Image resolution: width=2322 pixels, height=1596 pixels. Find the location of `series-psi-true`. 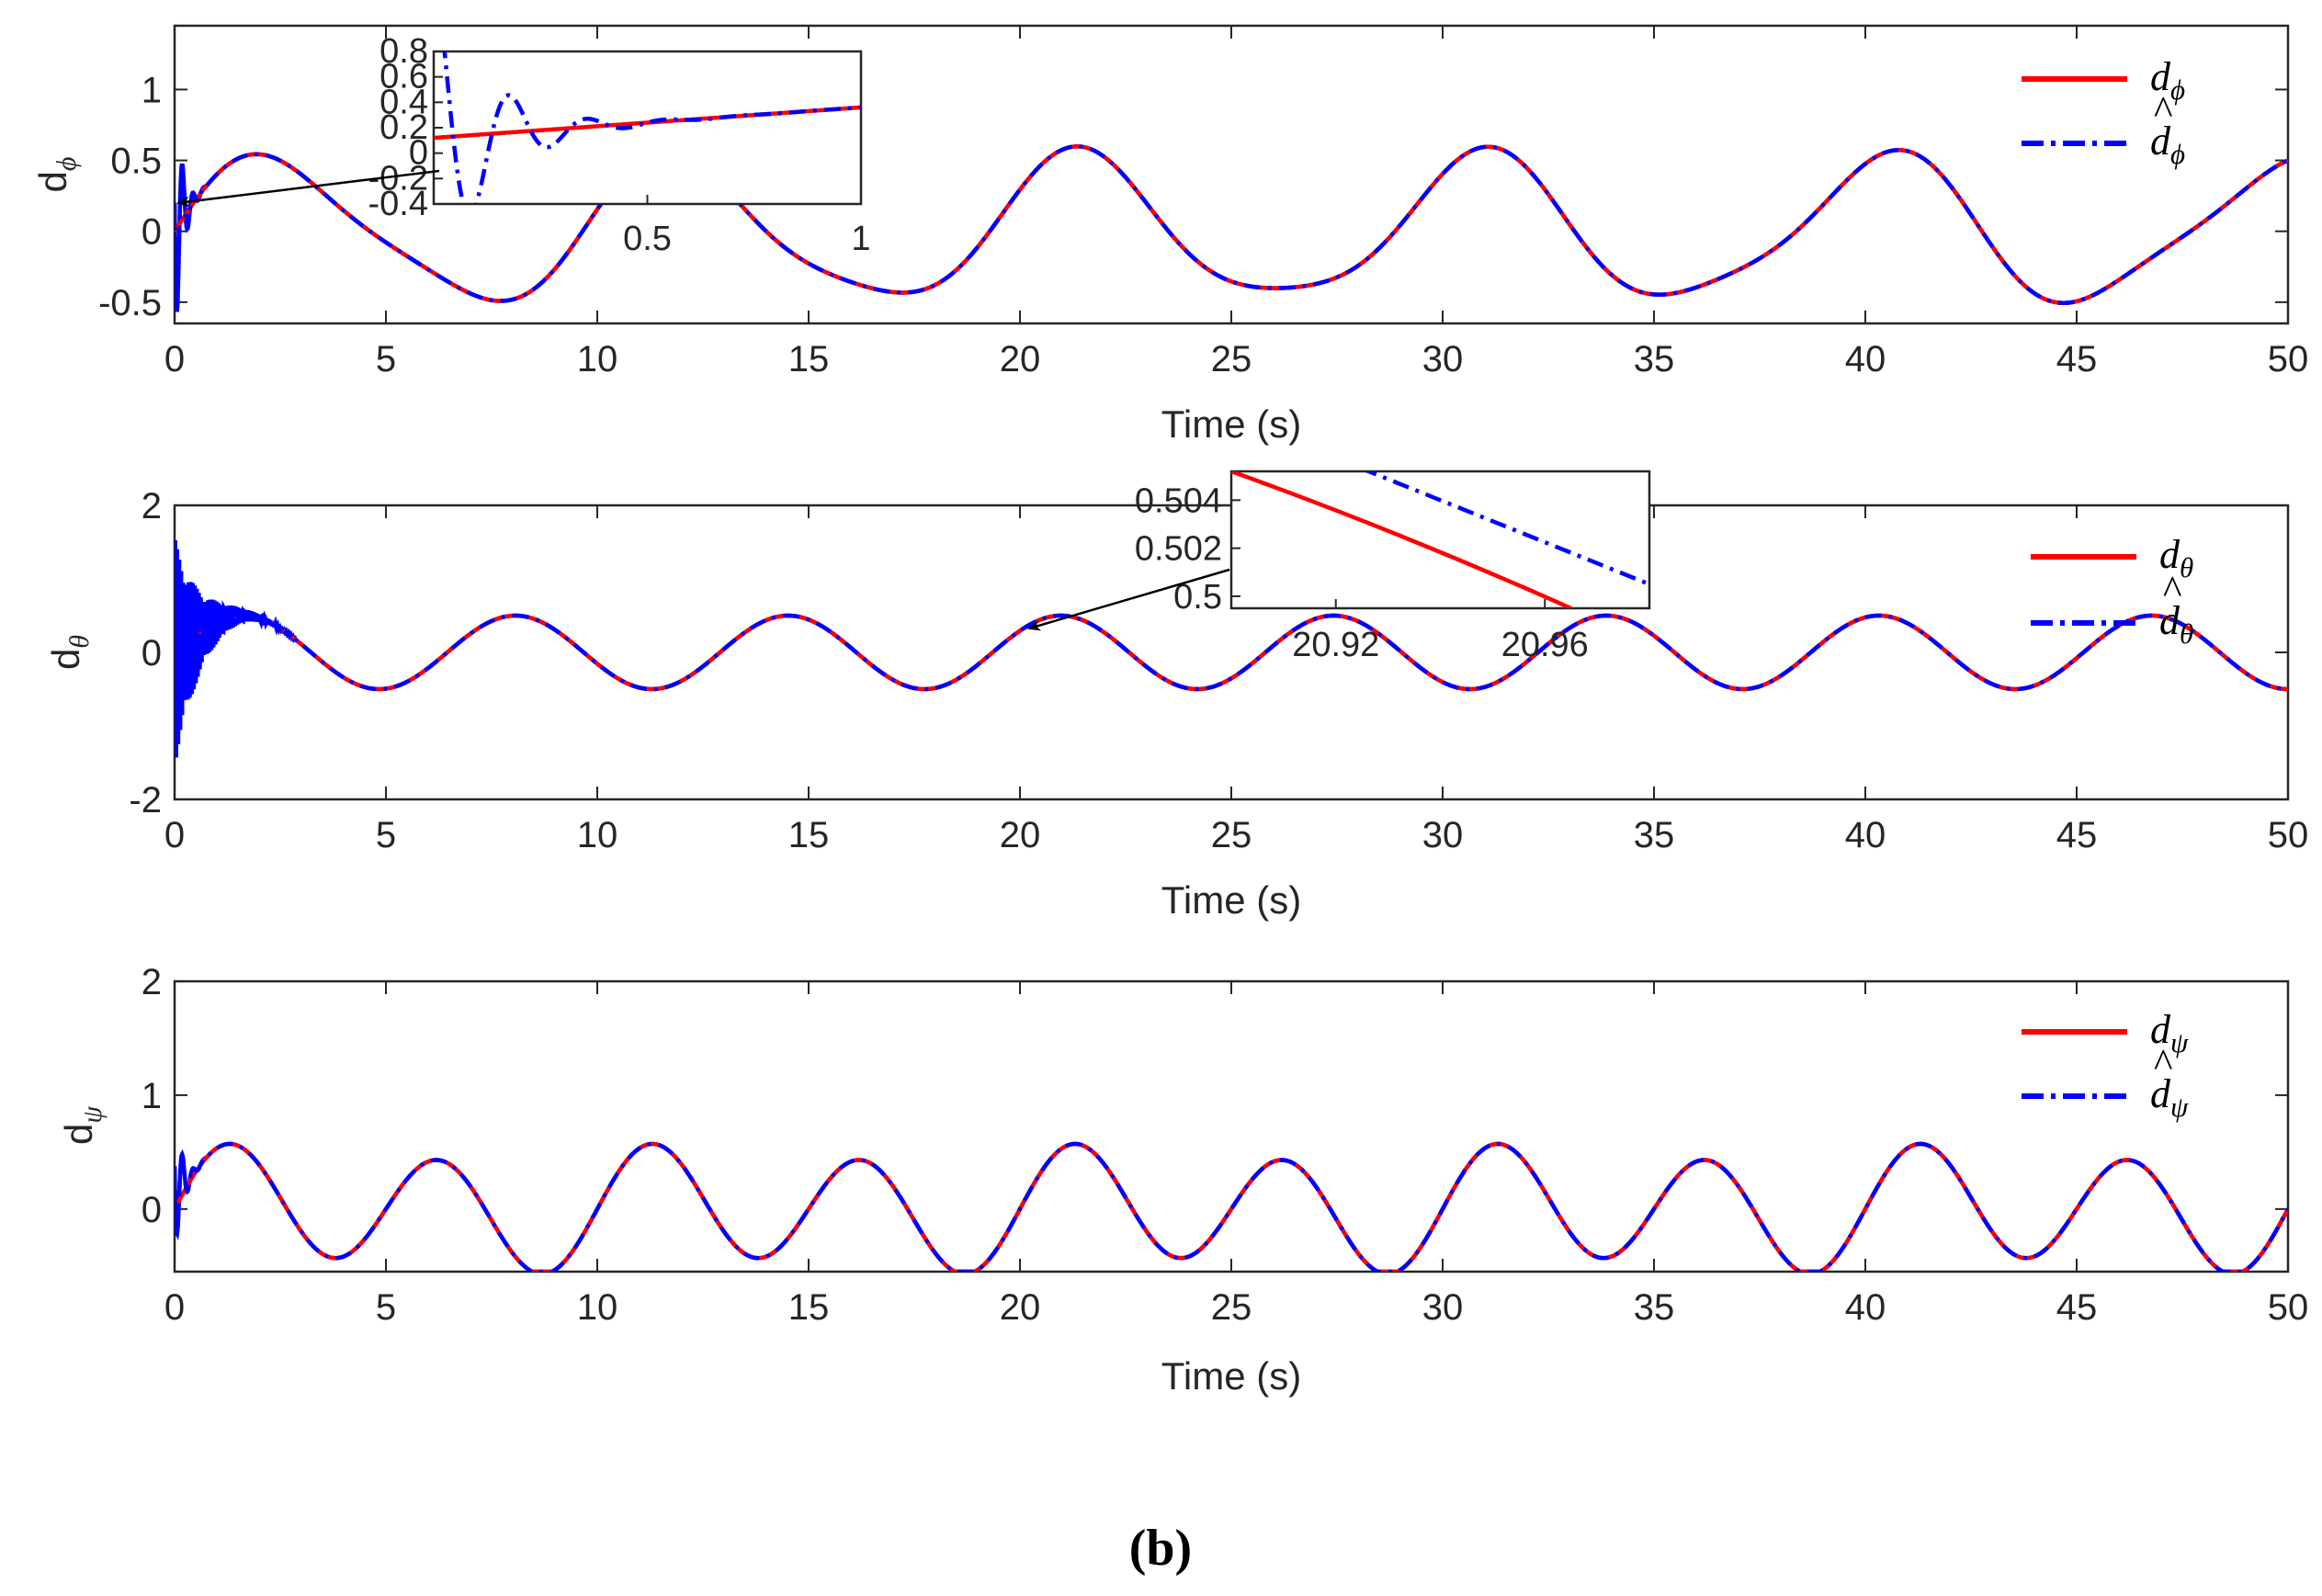

series-psi-true is located at coordinates (1231, 1206).